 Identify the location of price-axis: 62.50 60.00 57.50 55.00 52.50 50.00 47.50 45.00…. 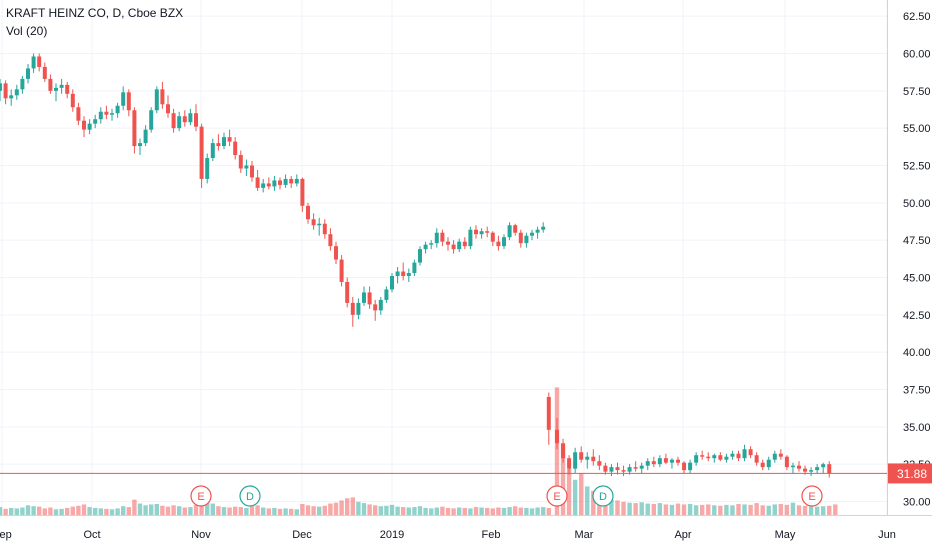
(917, 259).